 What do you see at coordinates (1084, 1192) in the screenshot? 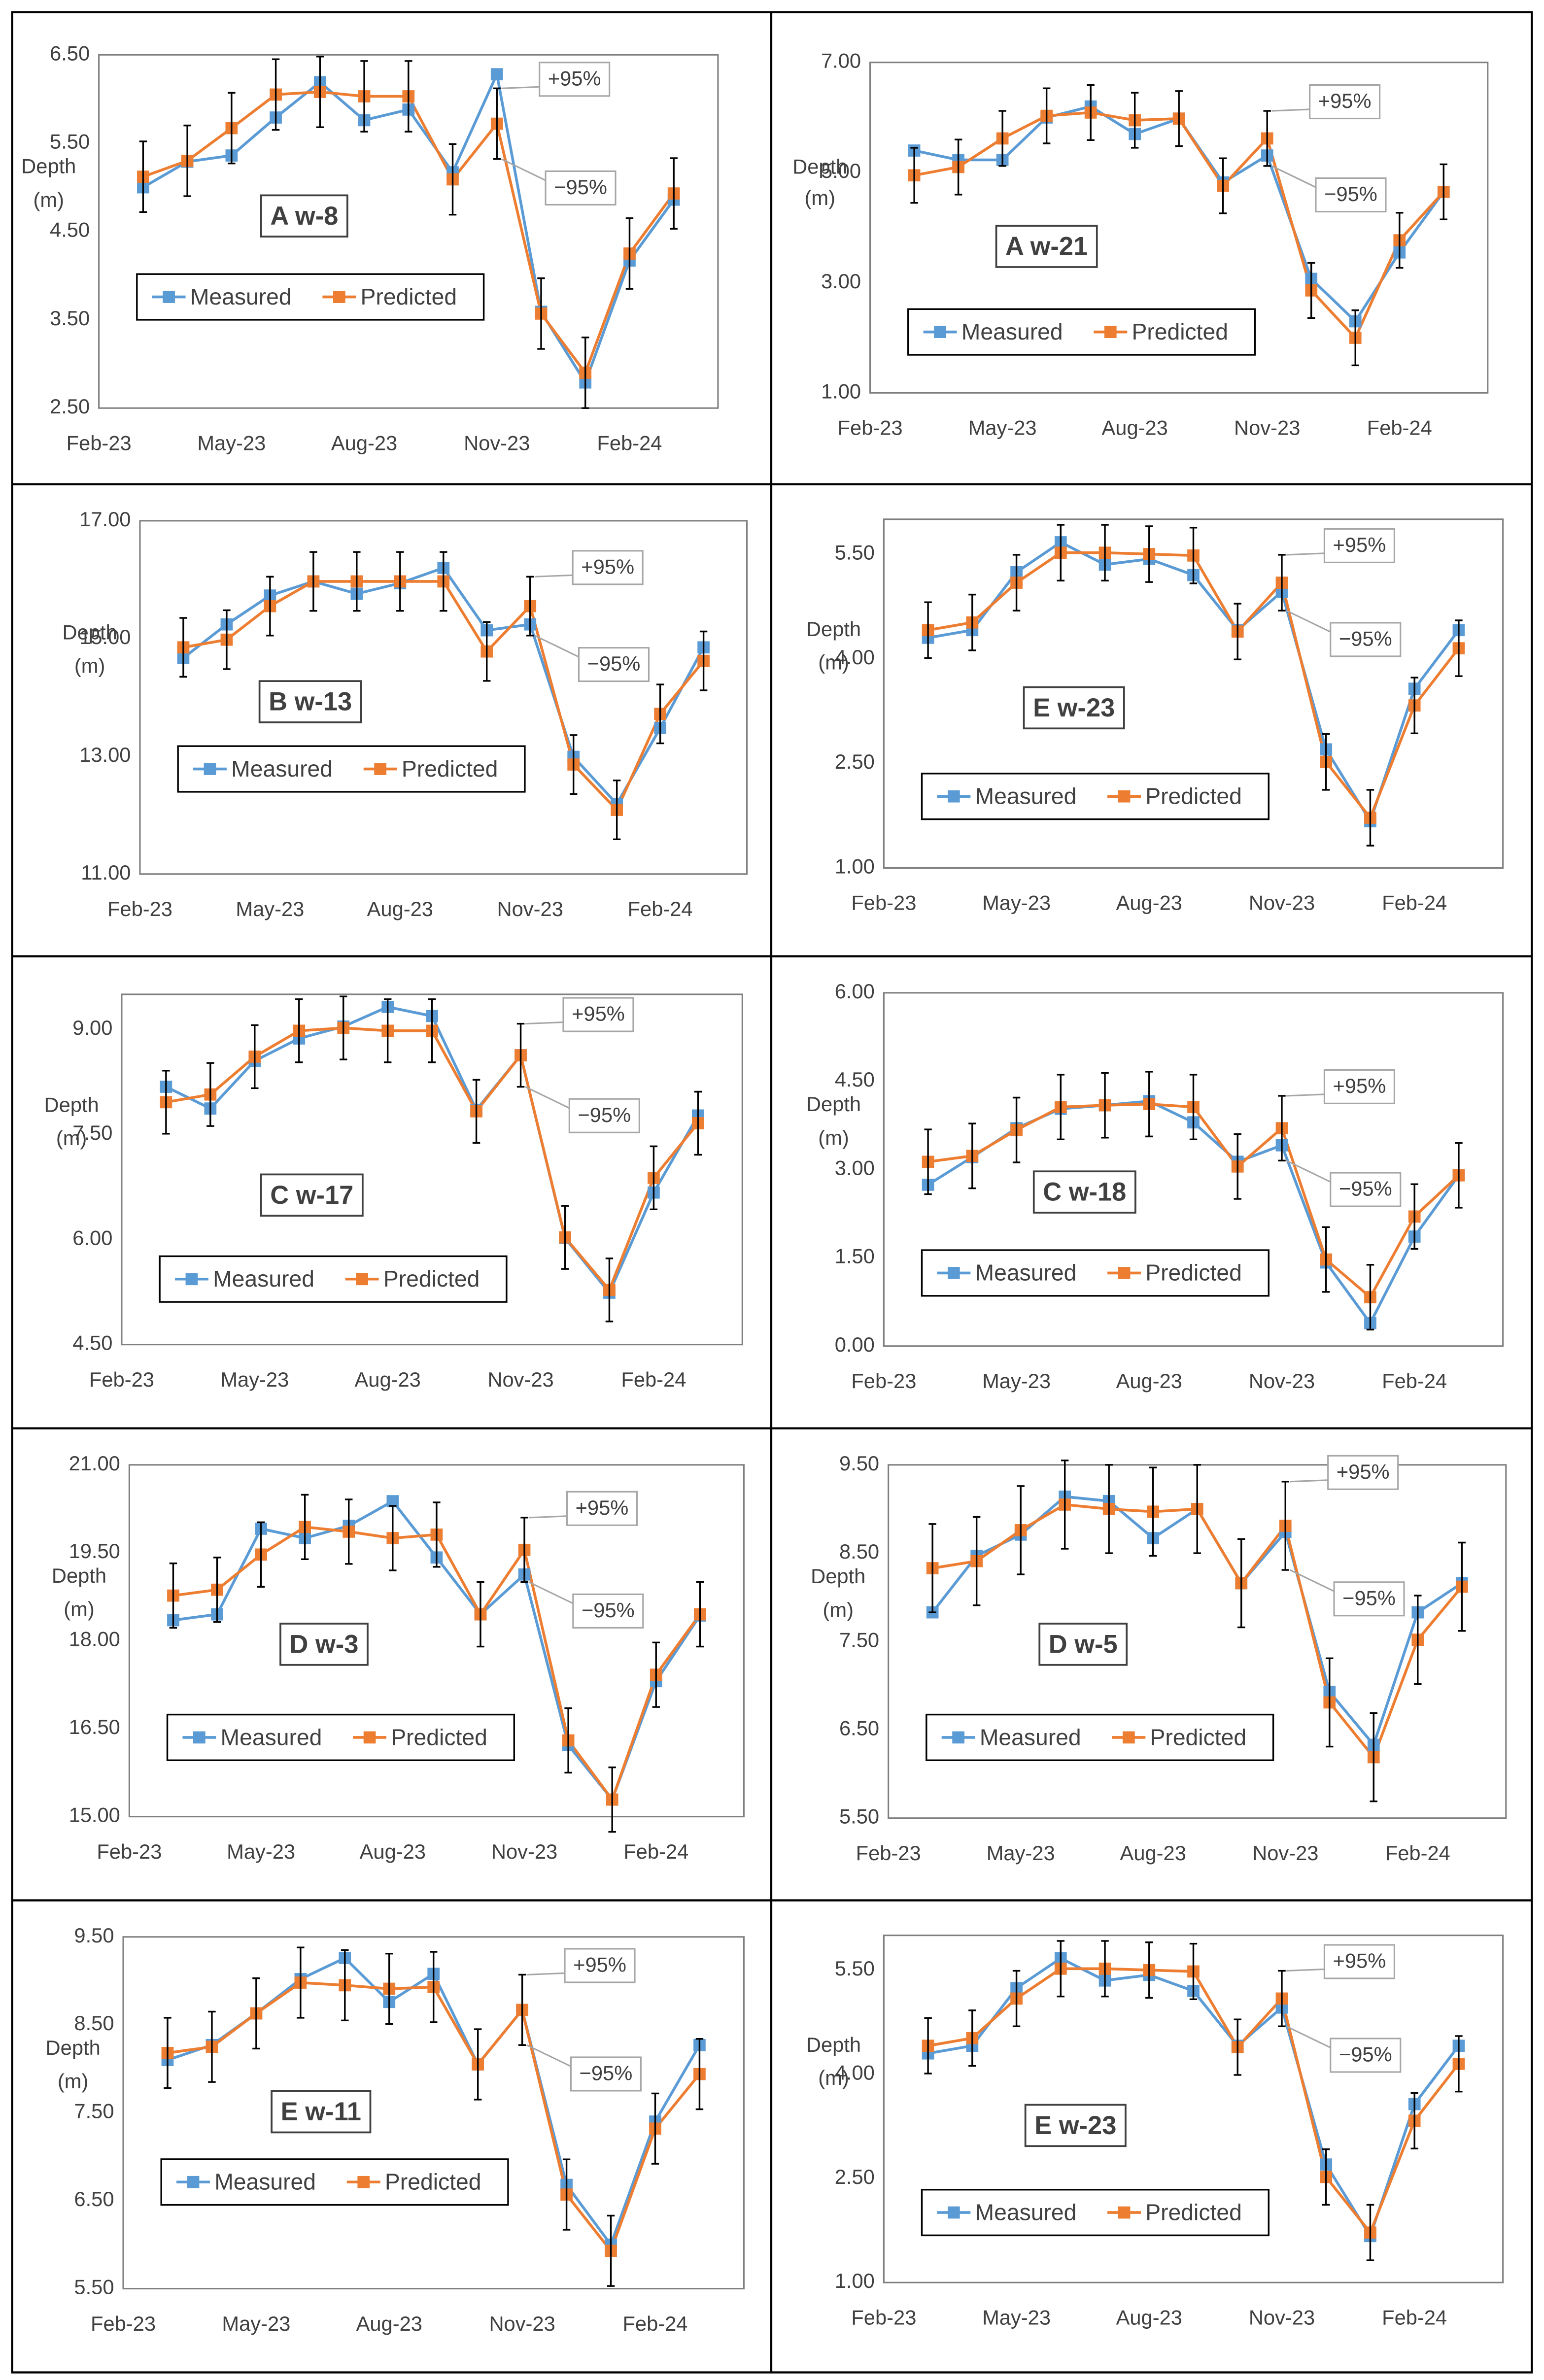
I see `chart-title: C w-18` at bounding box center [1084, 1192].